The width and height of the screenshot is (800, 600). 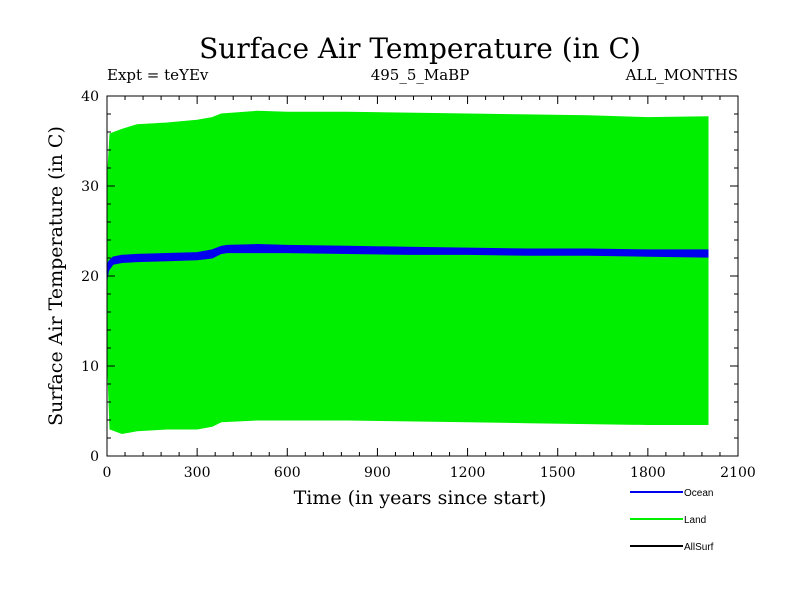 I want to click on x-tick-label: 300, so click(x=197, y=473).